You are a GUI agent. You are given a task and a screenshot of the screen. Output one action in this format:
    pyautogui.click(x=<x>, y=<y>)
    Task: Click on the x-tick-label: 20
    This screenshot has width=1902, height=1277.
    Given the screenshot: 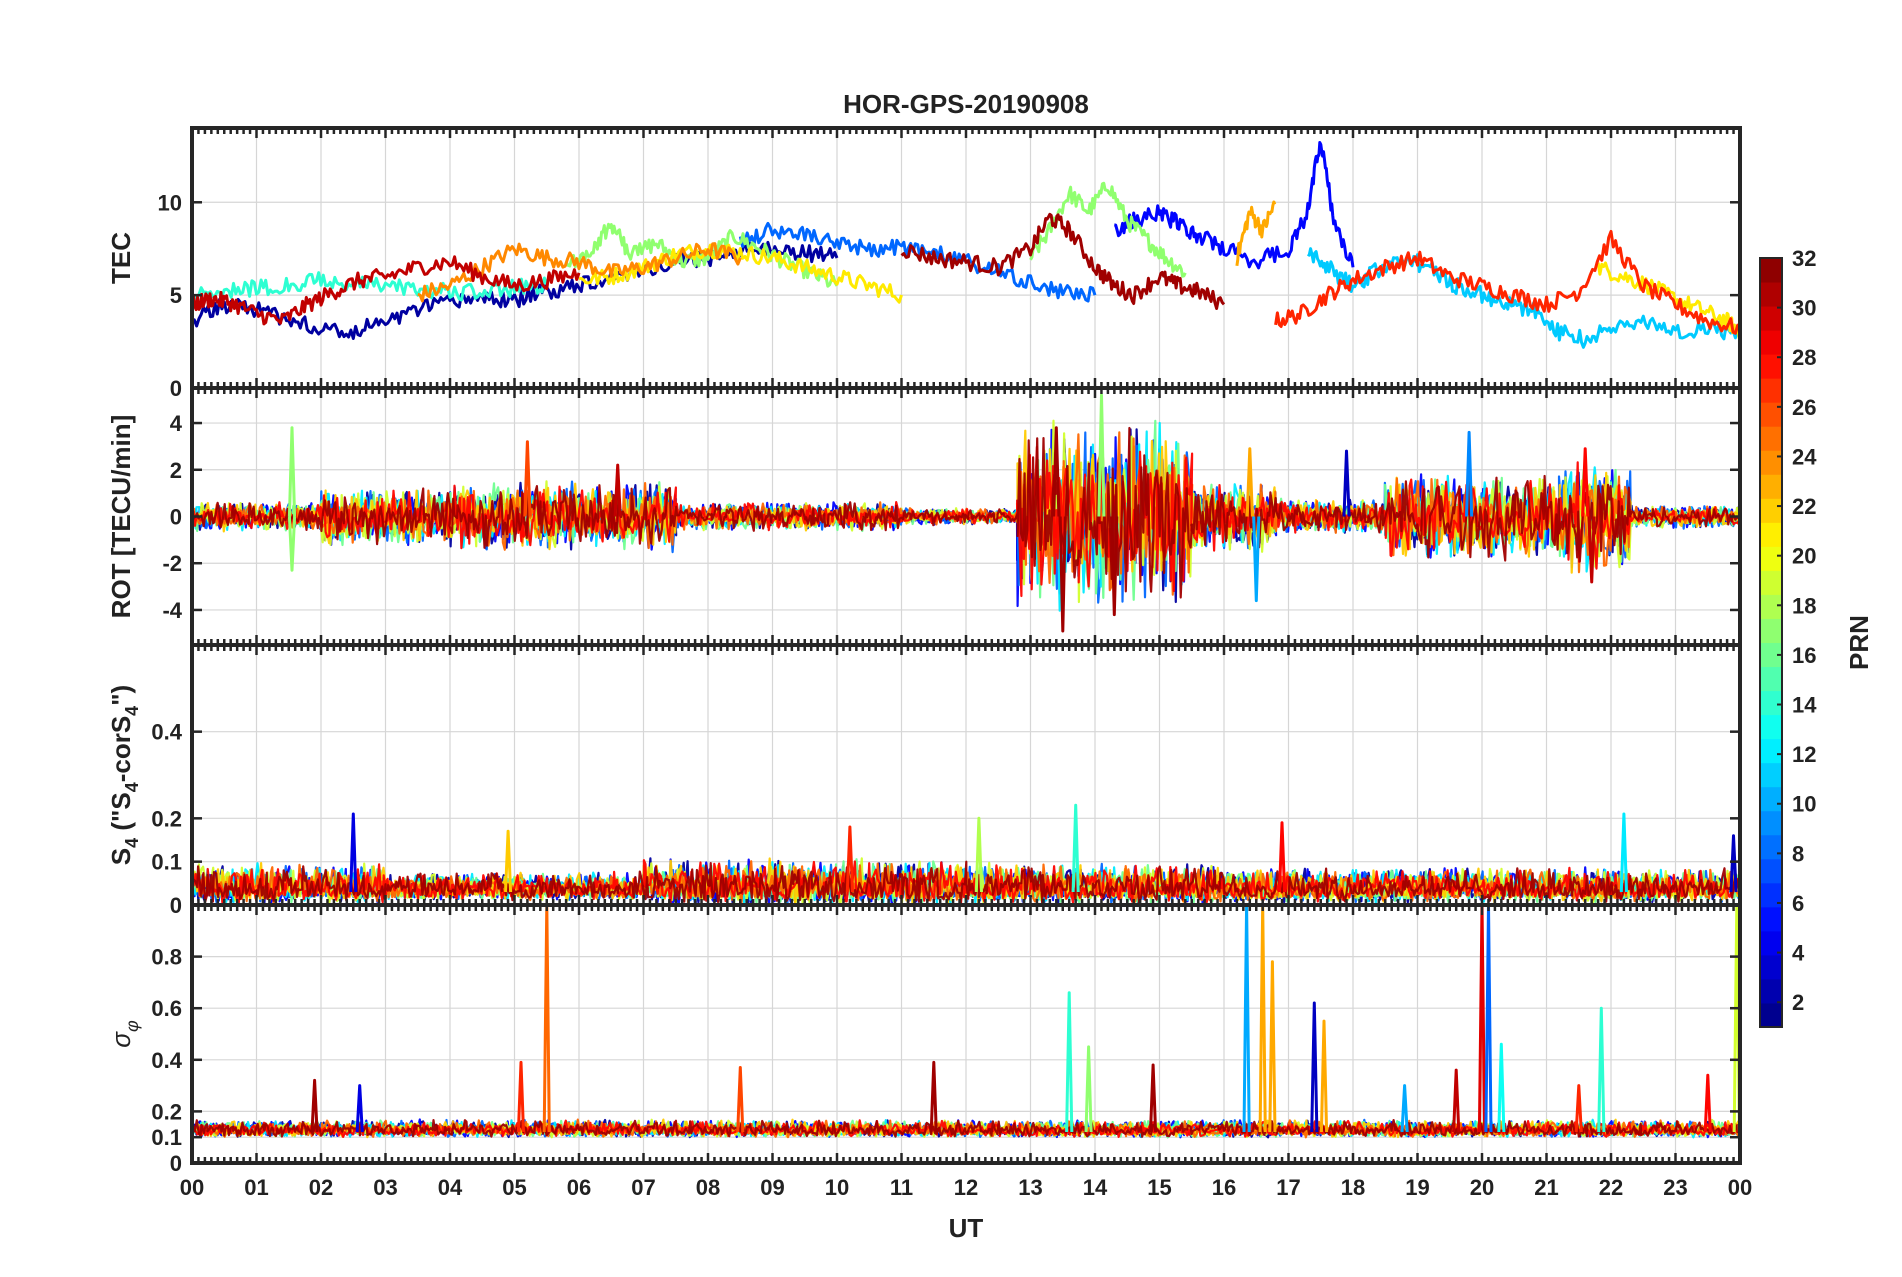 What is the action you would take?
    pyautogui.click(x=1482, y=1187)
    